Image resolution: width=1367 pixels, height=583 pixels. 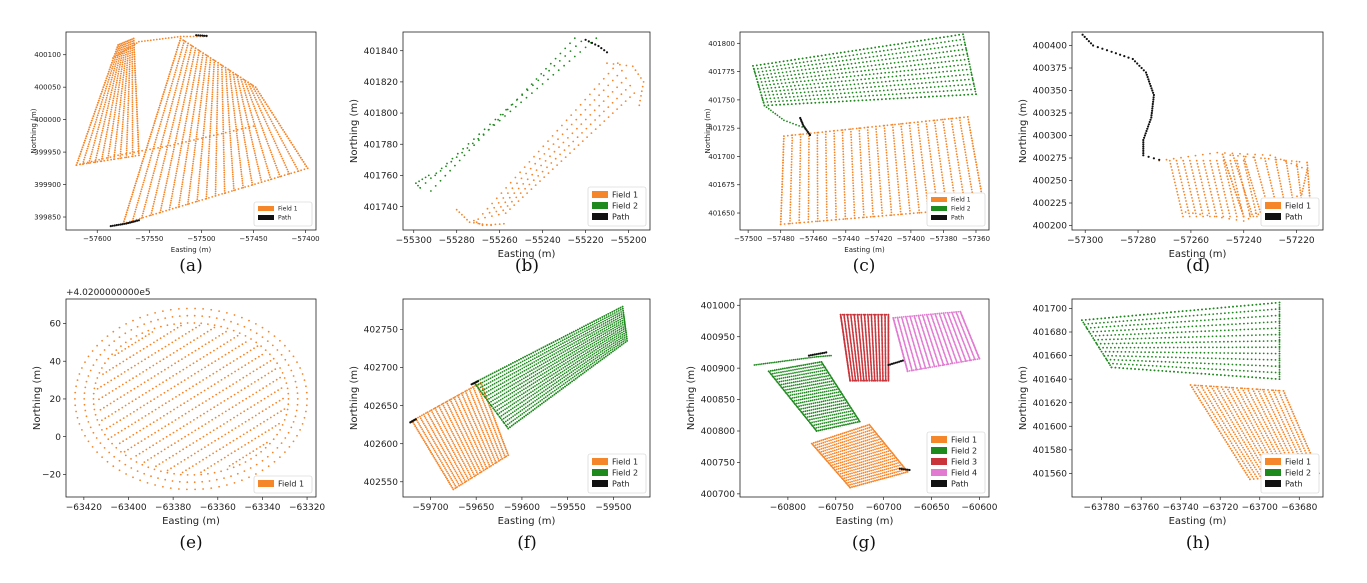 What do you see at coordinates (721, 213) in the screenshot?
I see `y-tick-label: 401650` at bounding box center [721, 213].